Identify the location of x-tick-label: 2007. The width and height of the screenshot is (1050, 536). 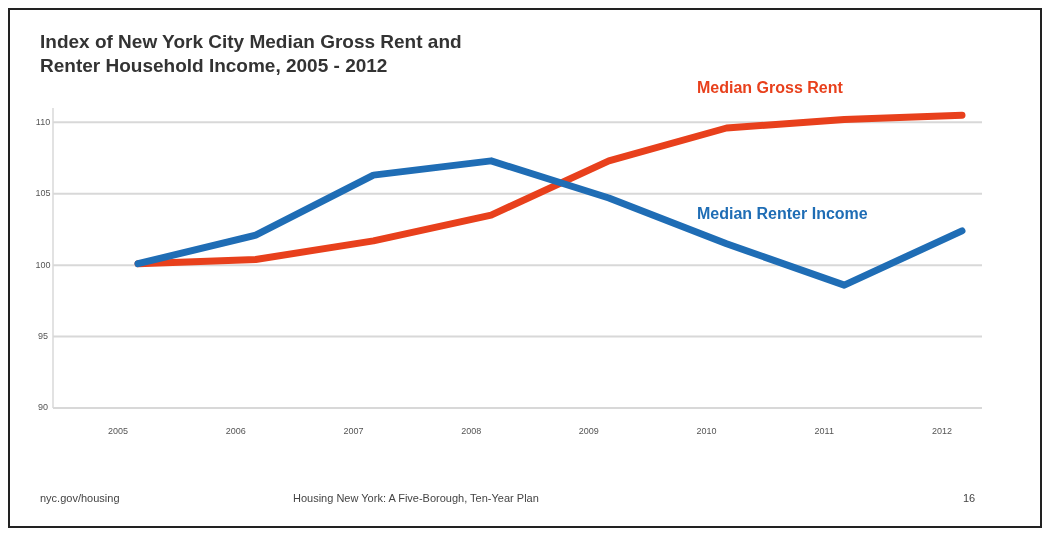
(353, 431).